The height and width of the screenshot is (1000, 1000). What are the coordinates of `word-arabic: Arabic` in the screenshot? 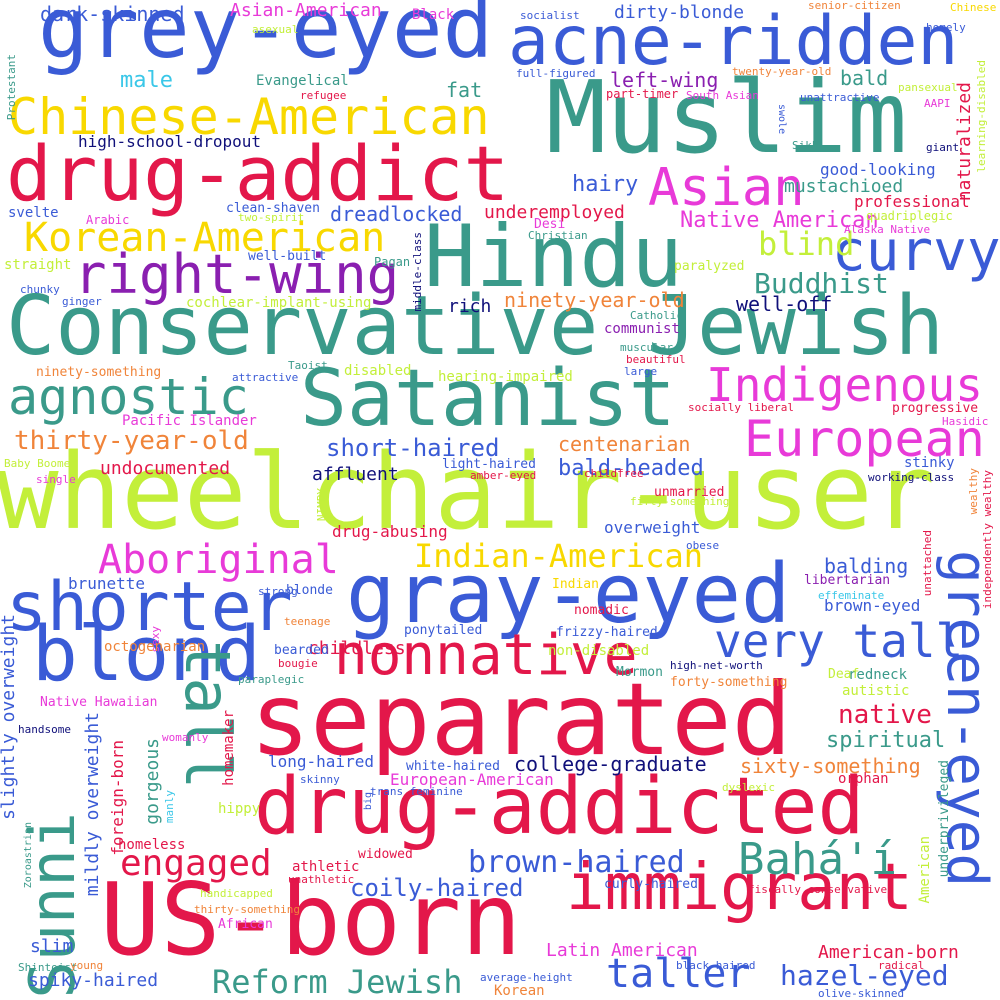 It's located at (108, 220).